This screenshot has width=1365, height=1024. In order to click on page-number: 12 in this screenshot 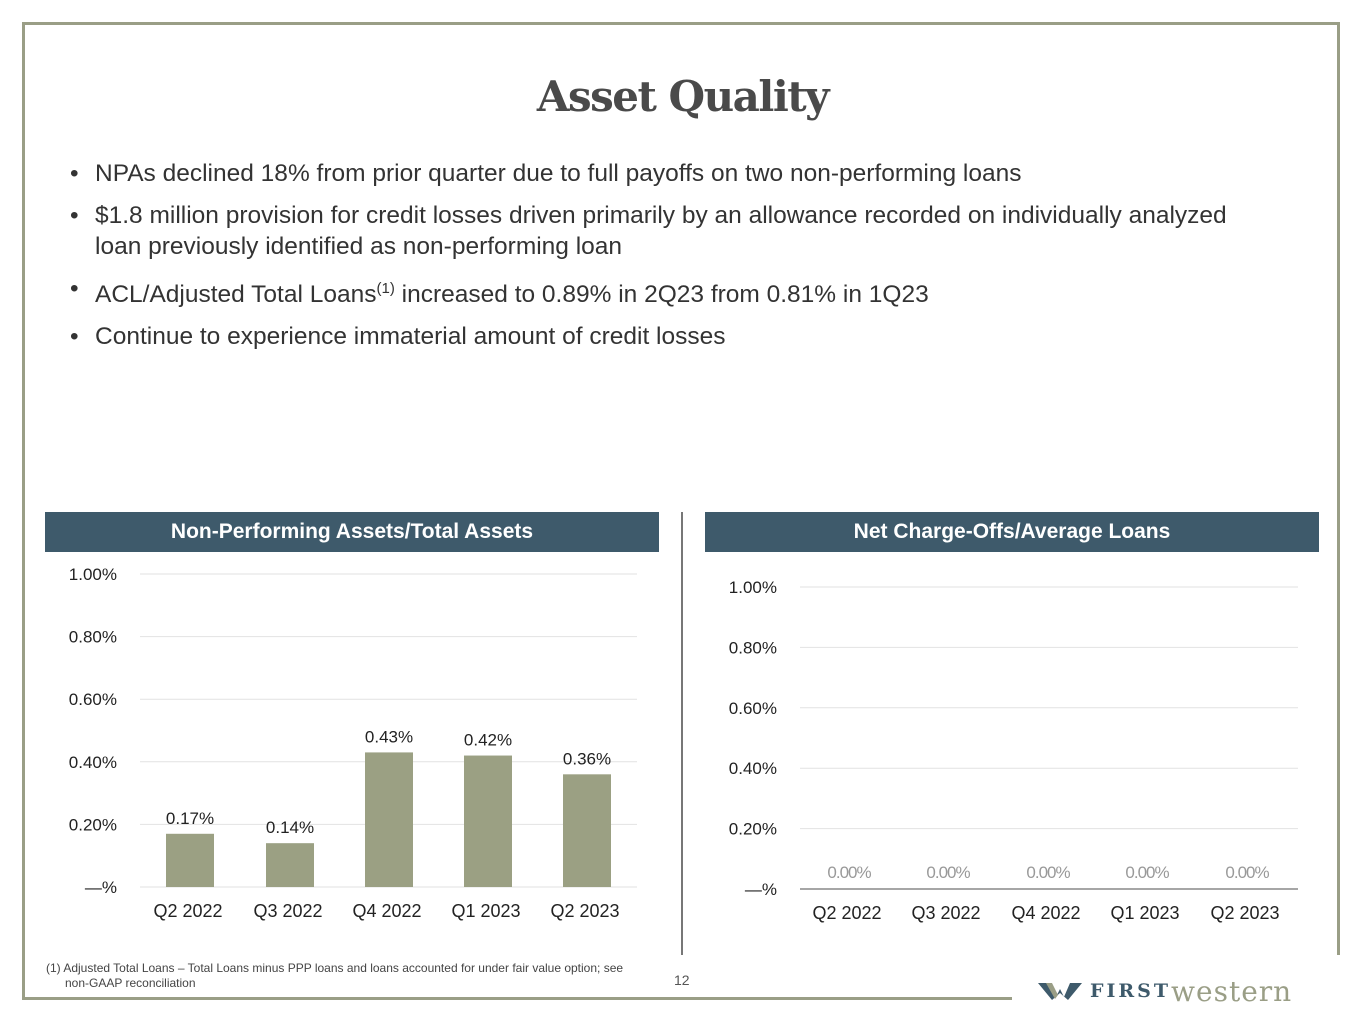, I will do `click(682, 980)`.